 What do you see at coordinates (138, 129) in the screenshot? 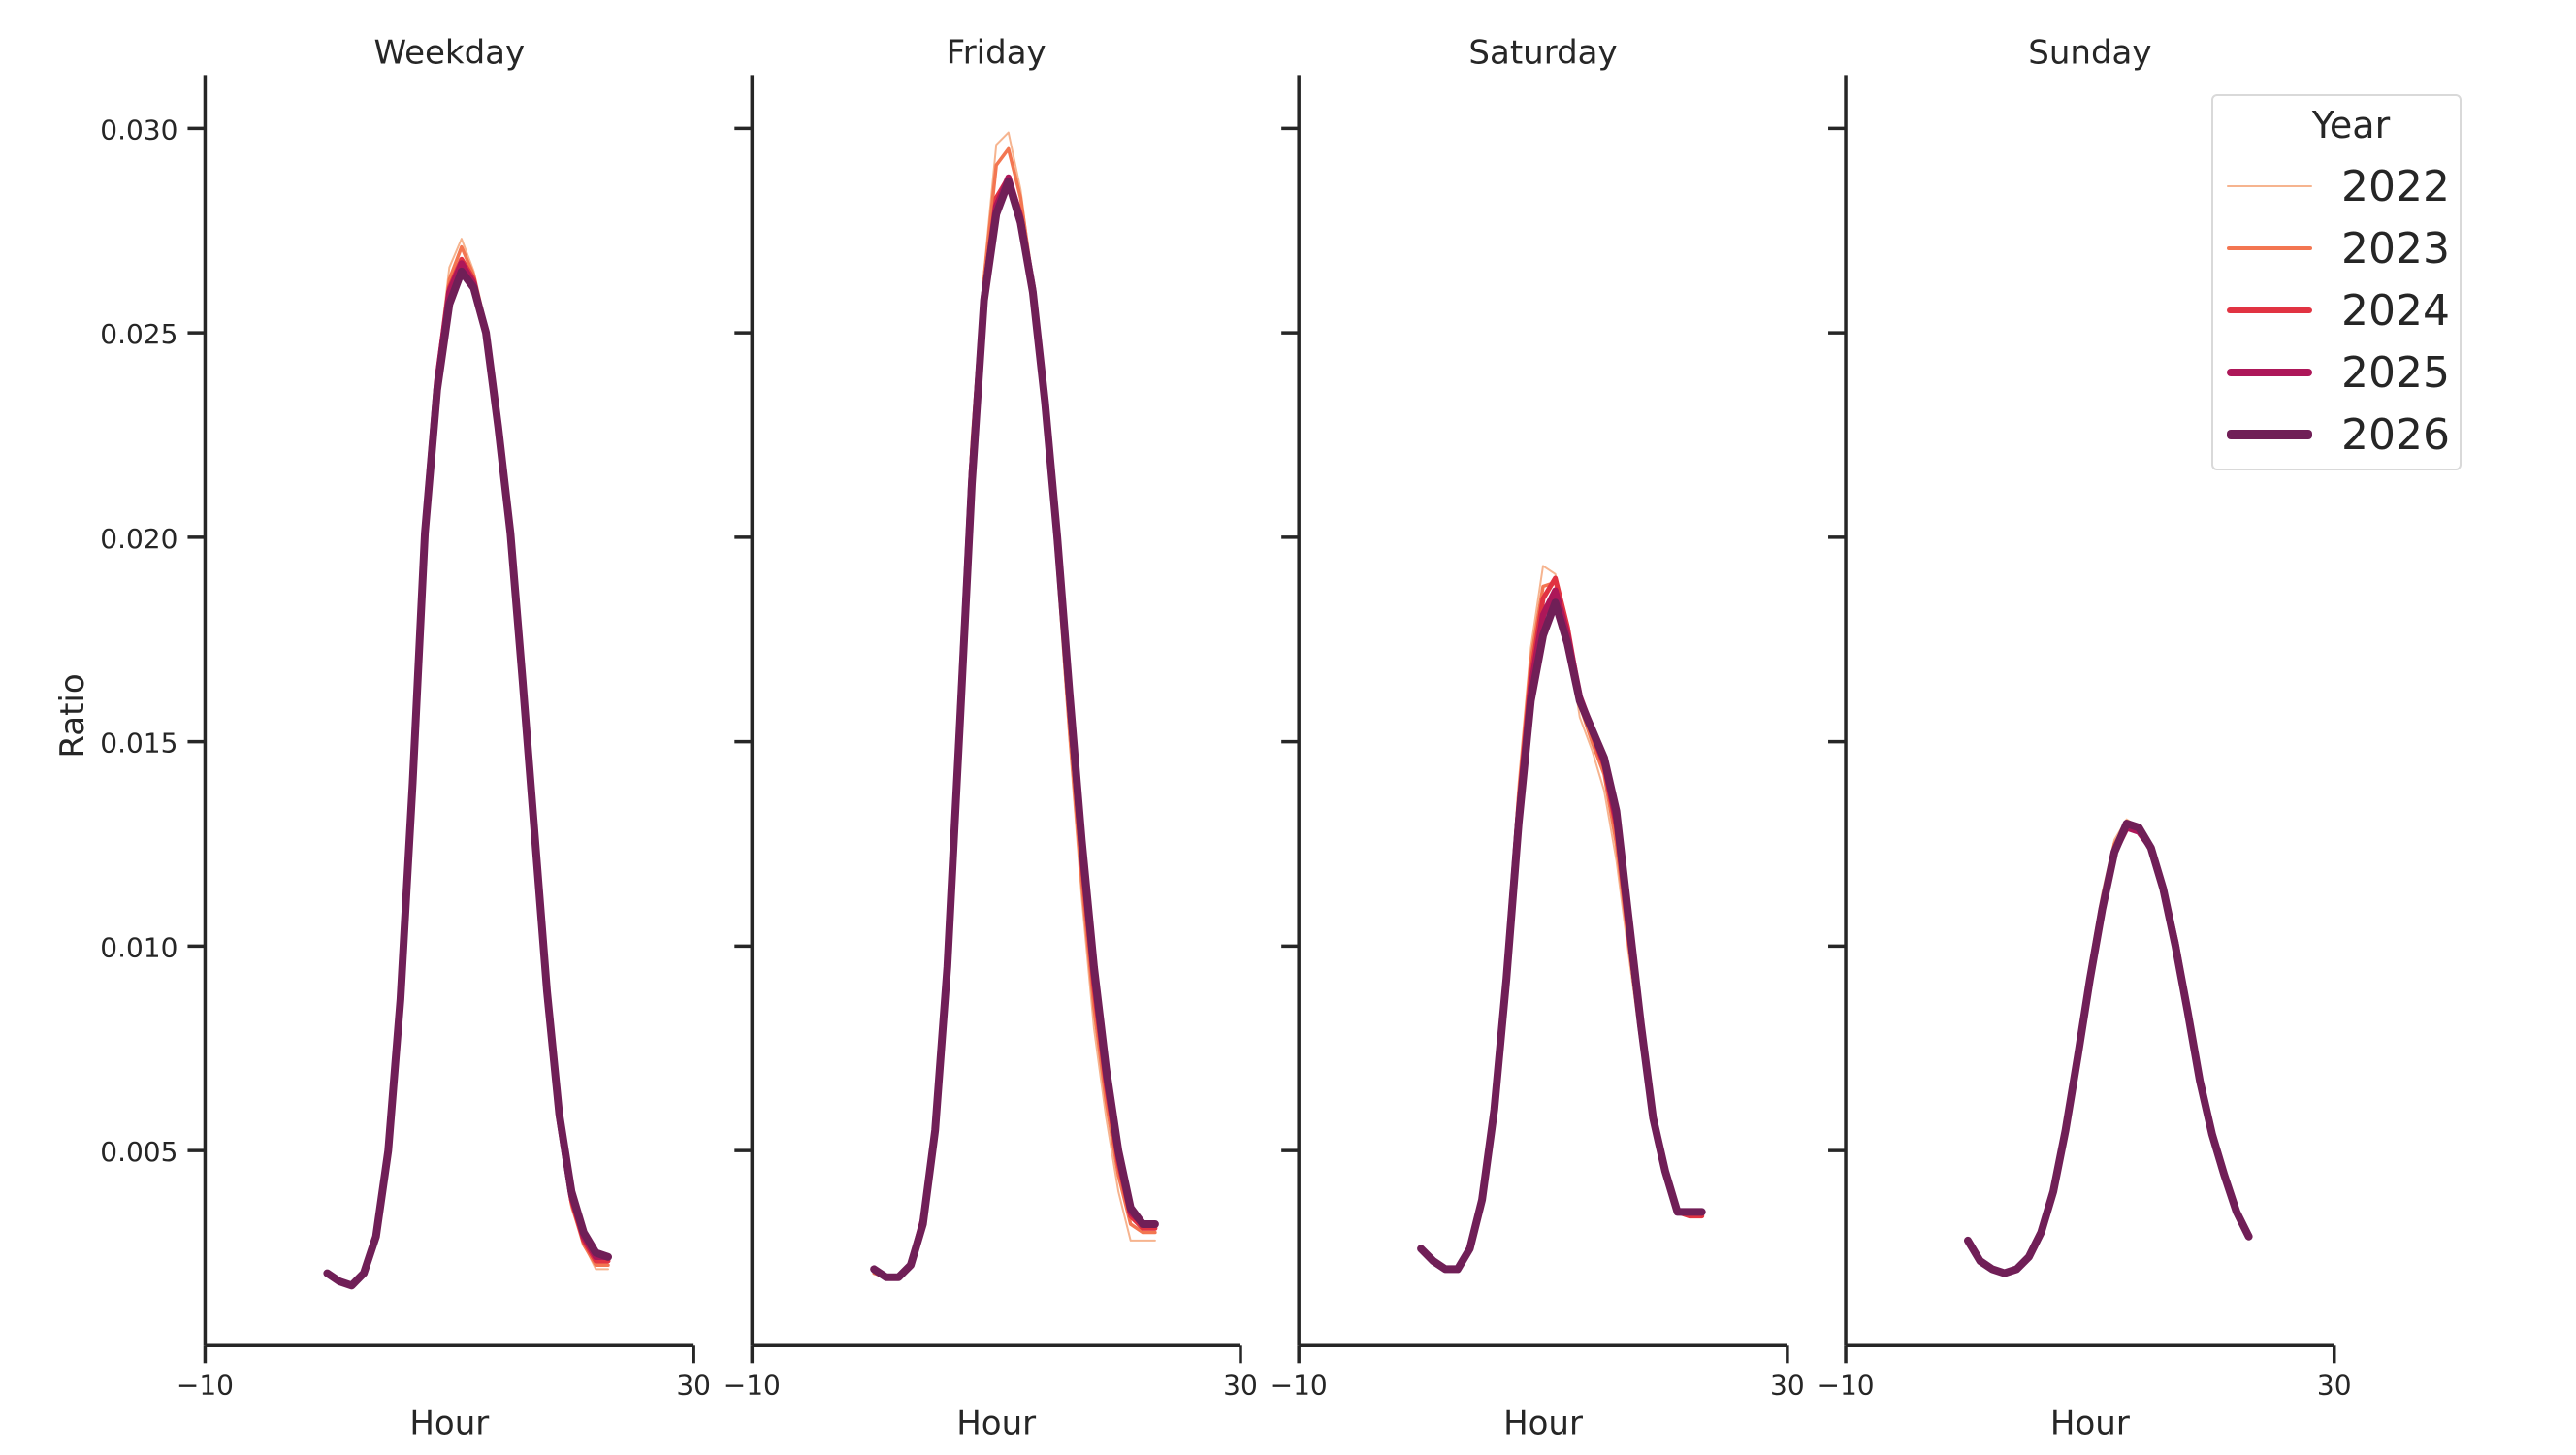
I see `y-tick-label: 0.030` at bounding box center [138, 129].